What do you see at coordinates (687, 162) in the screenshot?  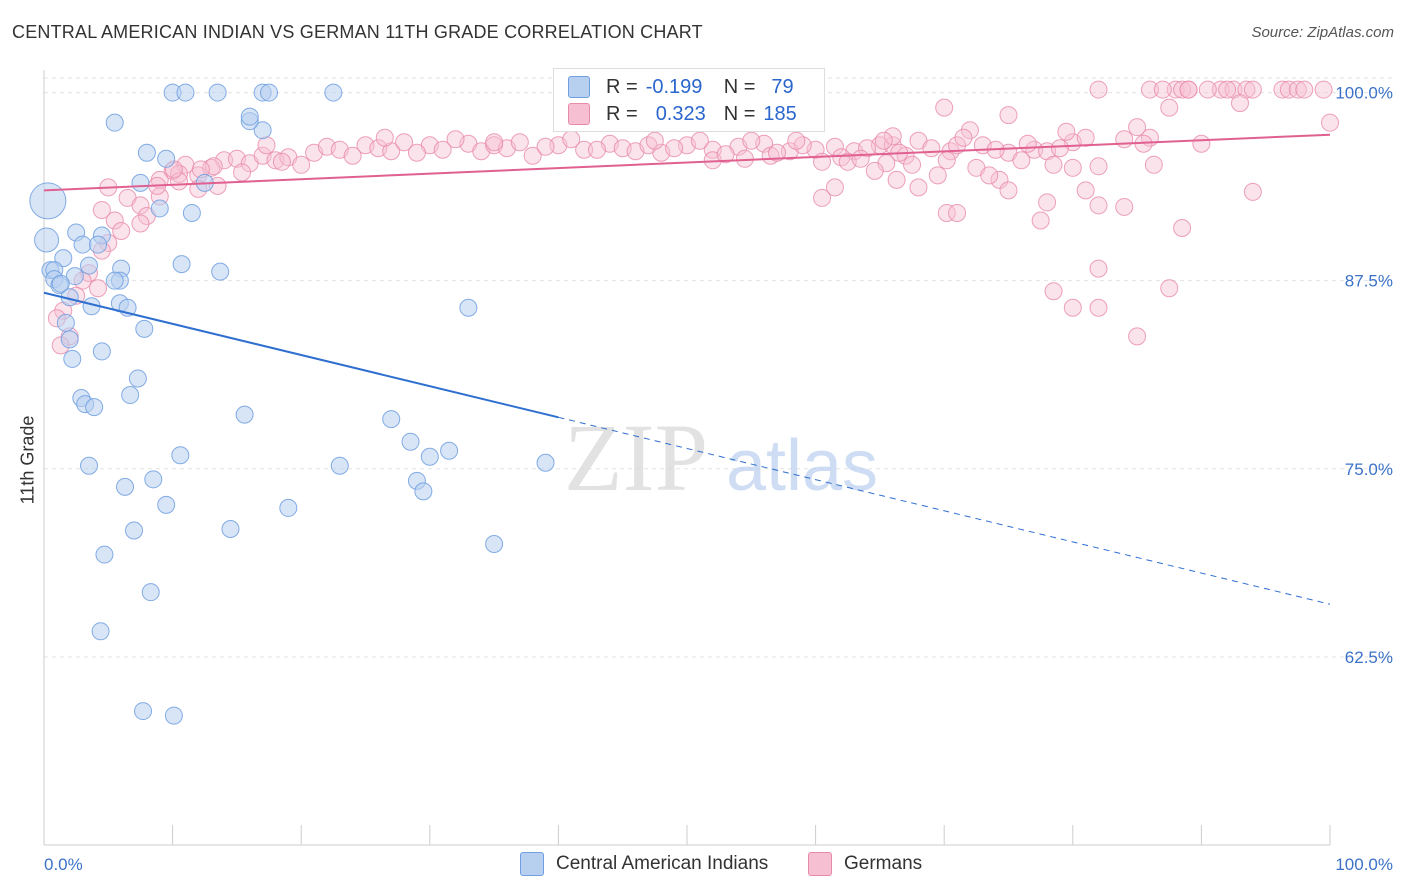 I see `trend-line-germans` at bounding box center [687, 162].